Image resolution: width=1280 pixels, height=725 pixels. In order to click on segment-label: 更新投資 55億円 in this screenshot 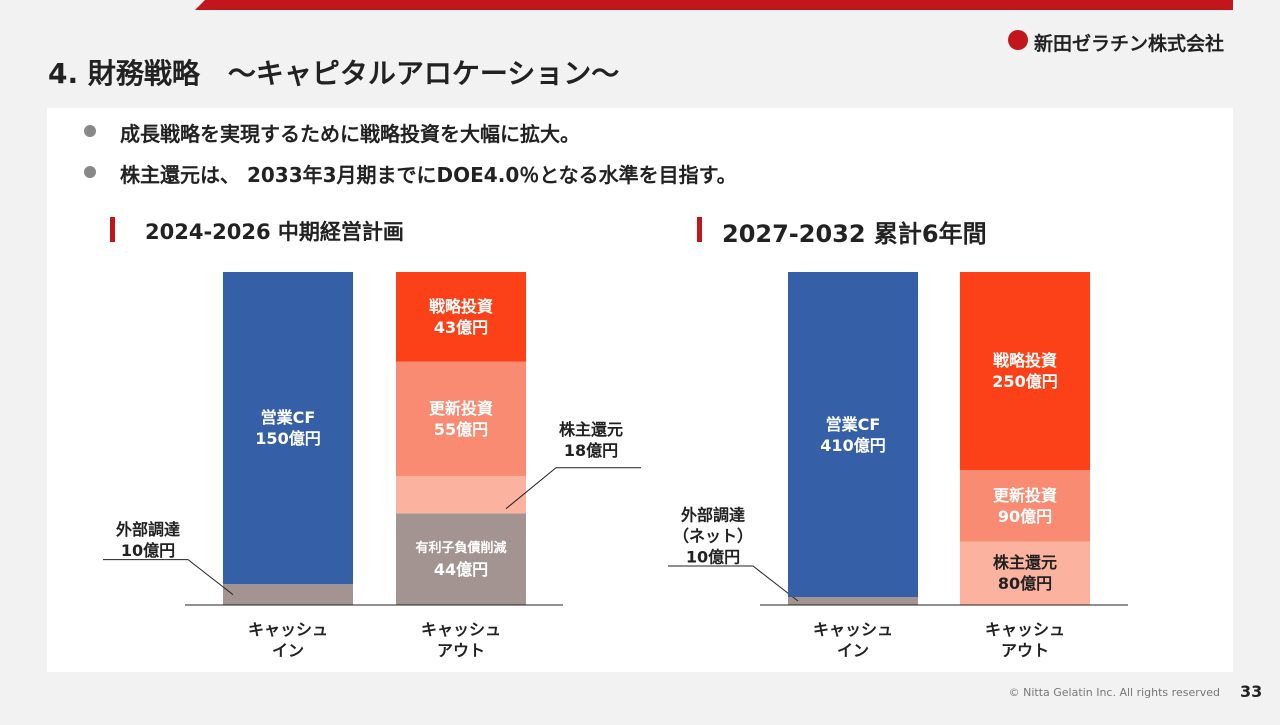, I will do `click(461, 419)`.